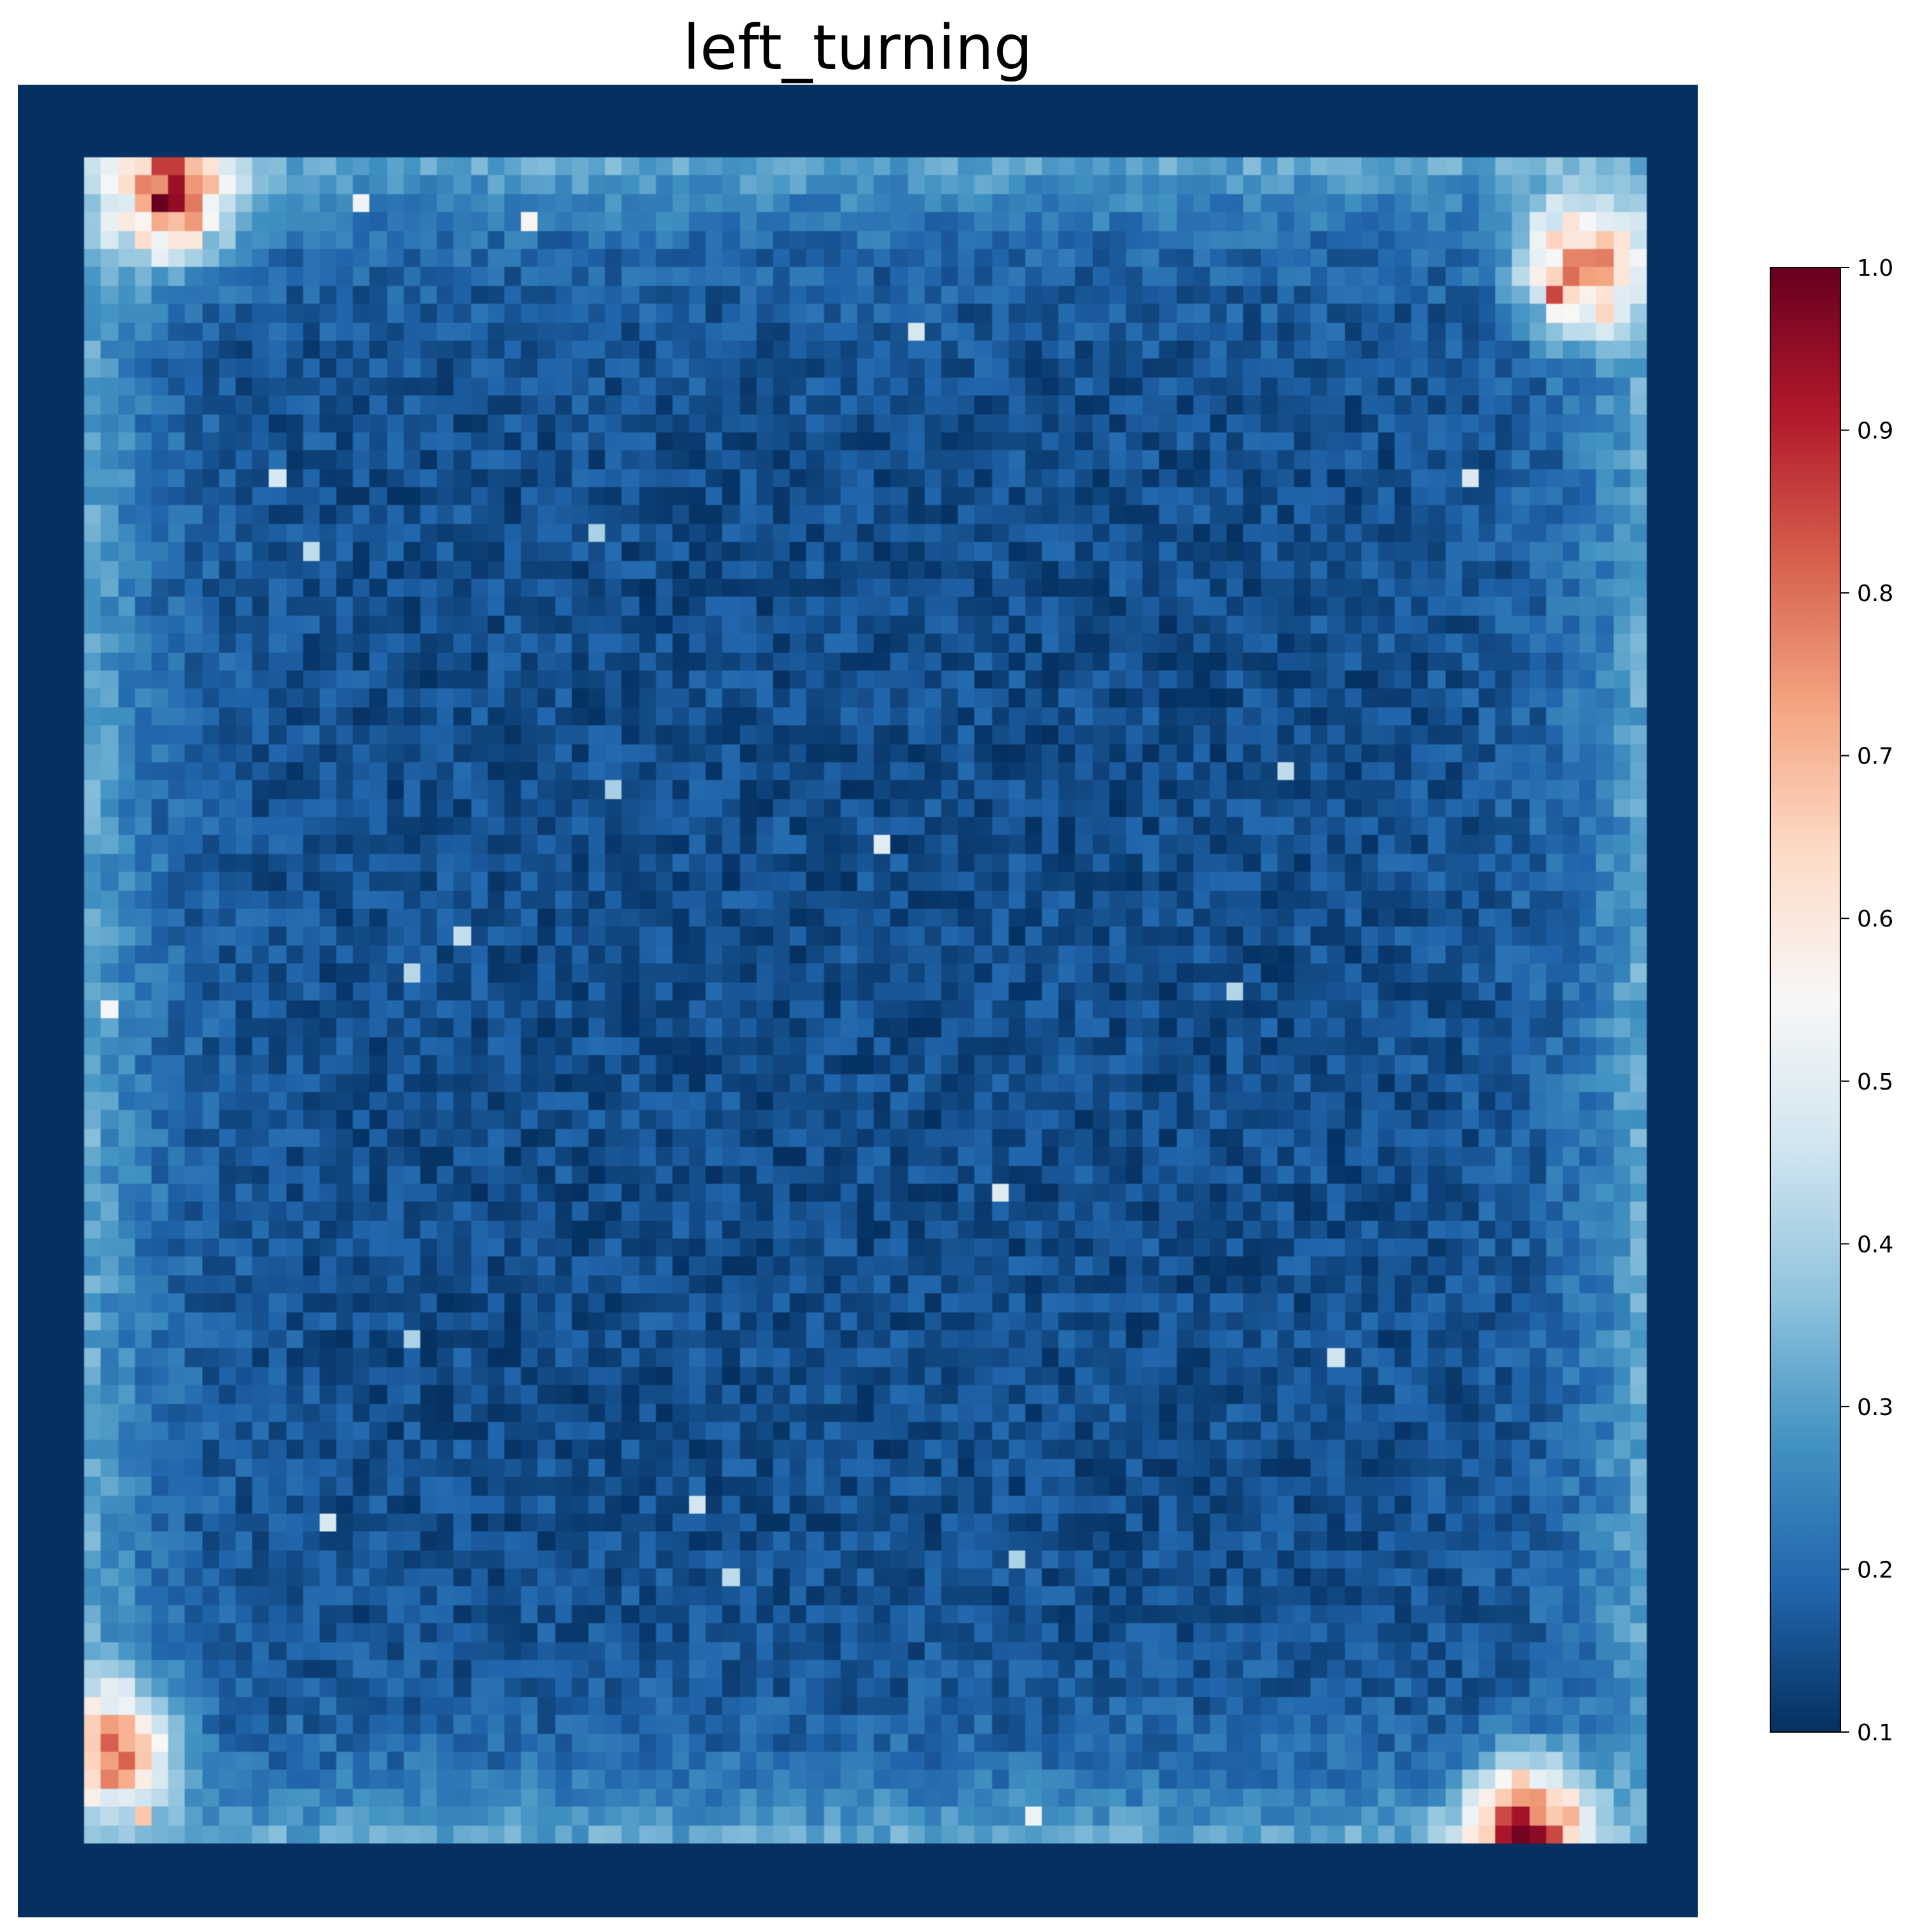 The width and height of the screenshot is (1927, 1932). Describe the element at coordinates (1875, 919) in the screenshot. I see `colorbar-tick-label: 0.6` at that location.